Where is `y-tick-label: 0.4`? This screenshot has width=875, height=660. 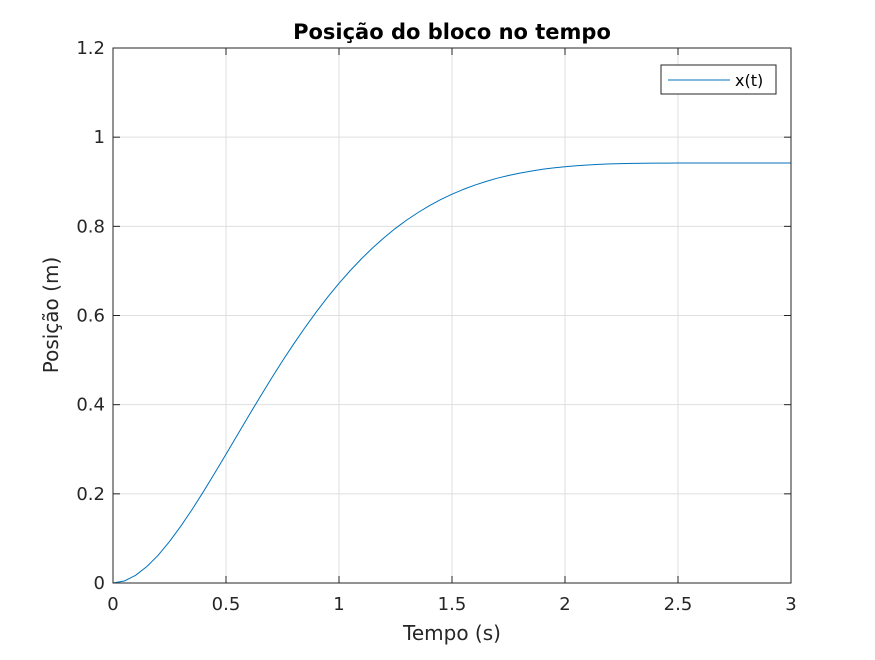
y-tick-label: 0.4 is located at coordinates (90, 405).